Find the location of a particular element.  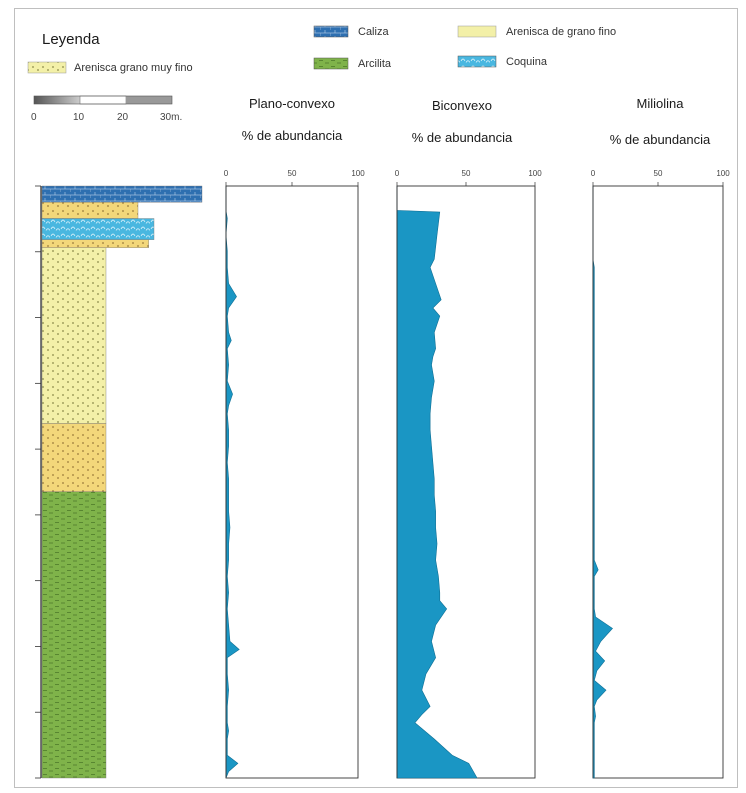

legend-label: Arcilita is located at coordinates (375, 64).